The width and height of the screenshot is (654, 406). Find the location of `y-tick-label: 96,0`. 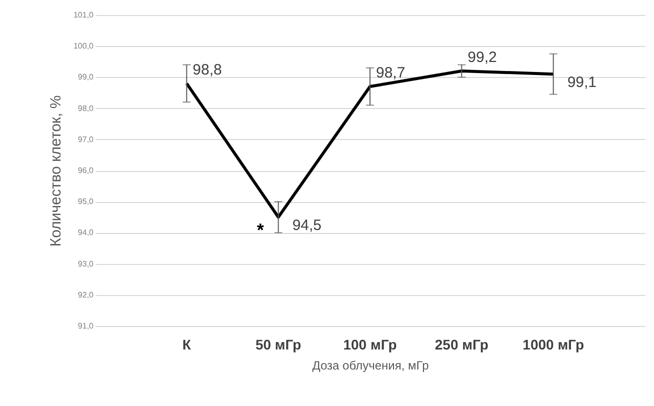

y-tick-label: 96,0 is located at coordinates (86, 170).